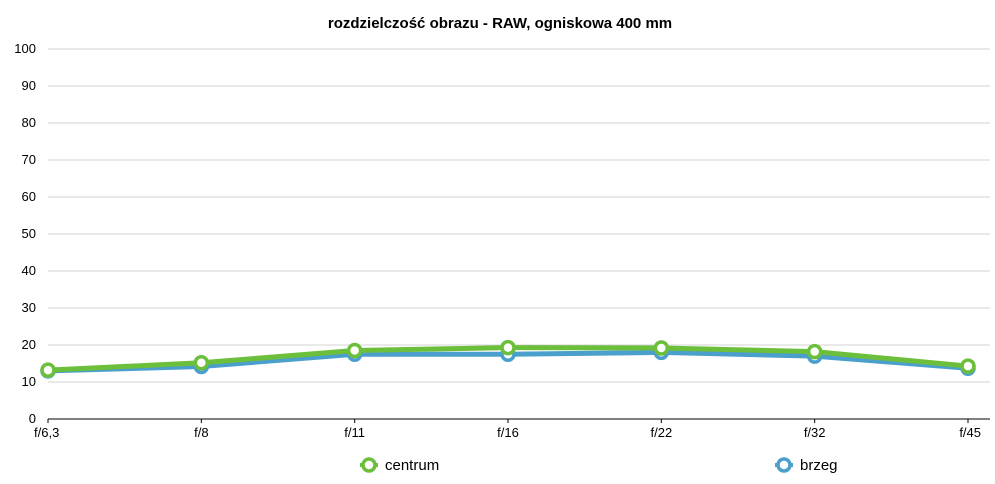 This screenshot has height=484, width=995. I want to click on legend-item-centrum: centrum, so click(399, 465).